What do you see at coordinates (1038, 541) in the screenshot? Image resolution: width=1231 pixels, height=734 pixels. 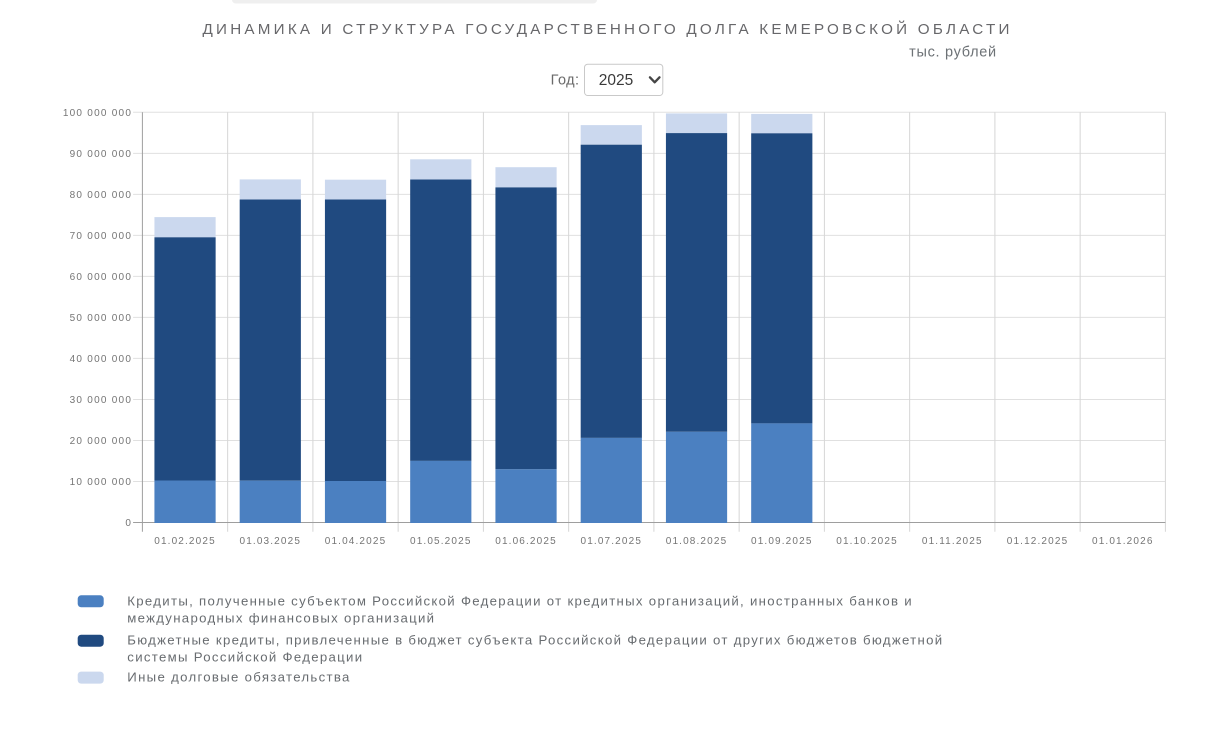 I see `svg-text: 01.12.2025` at bounding box center [1038, 541].